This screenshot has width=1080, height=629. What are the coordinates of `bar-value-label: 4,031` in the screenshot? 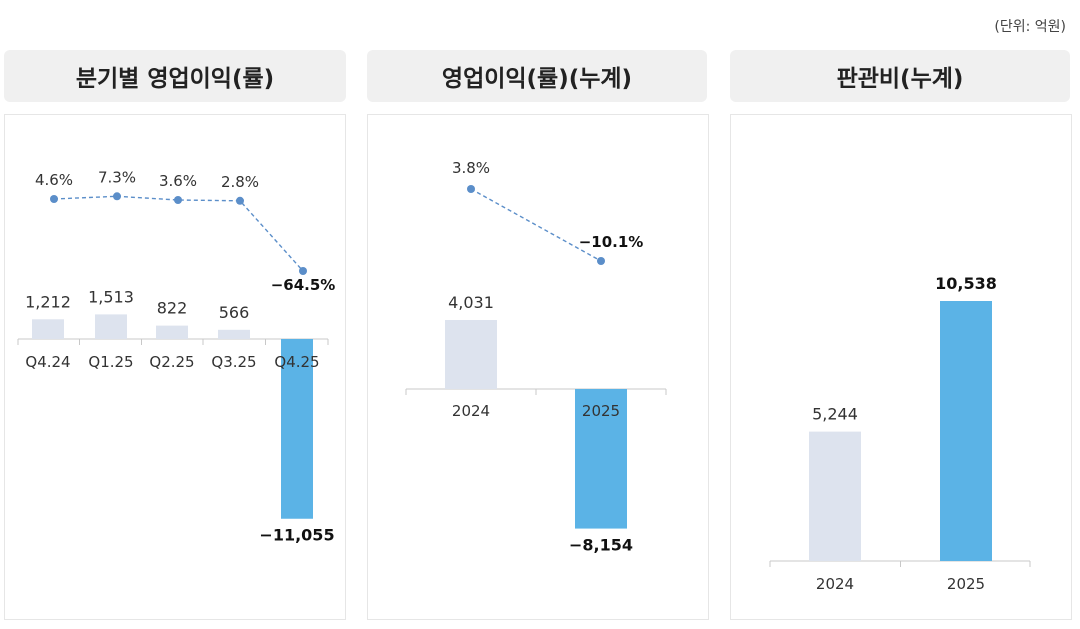 It's located at (471, 302).